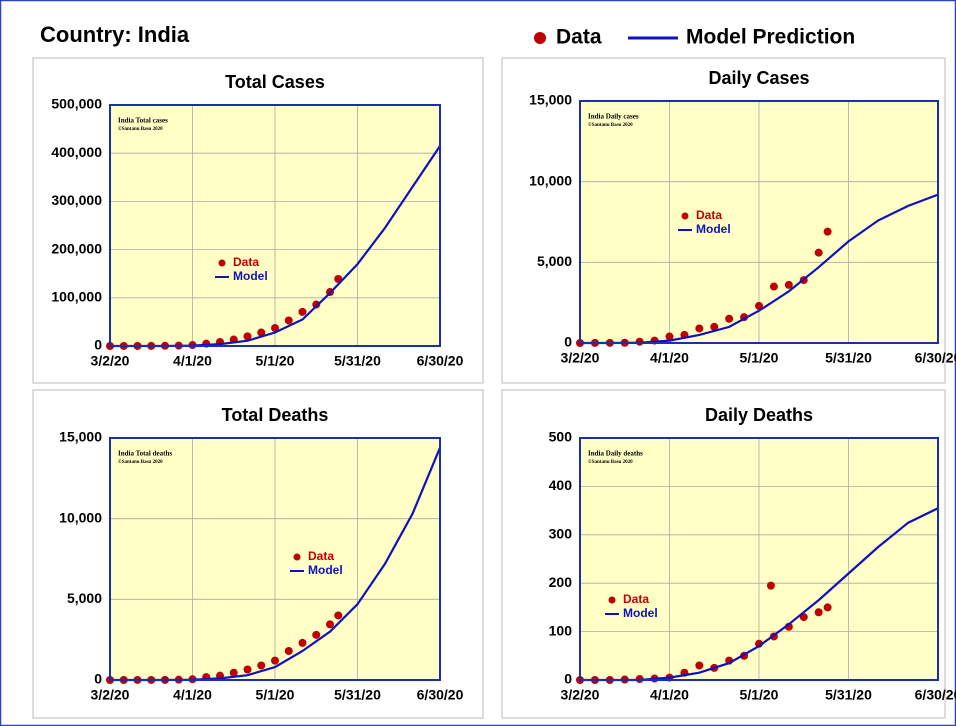  Describe the element at coordinates (561, 582) in the screenshot. I see `y-tick-label: 200` at that location.